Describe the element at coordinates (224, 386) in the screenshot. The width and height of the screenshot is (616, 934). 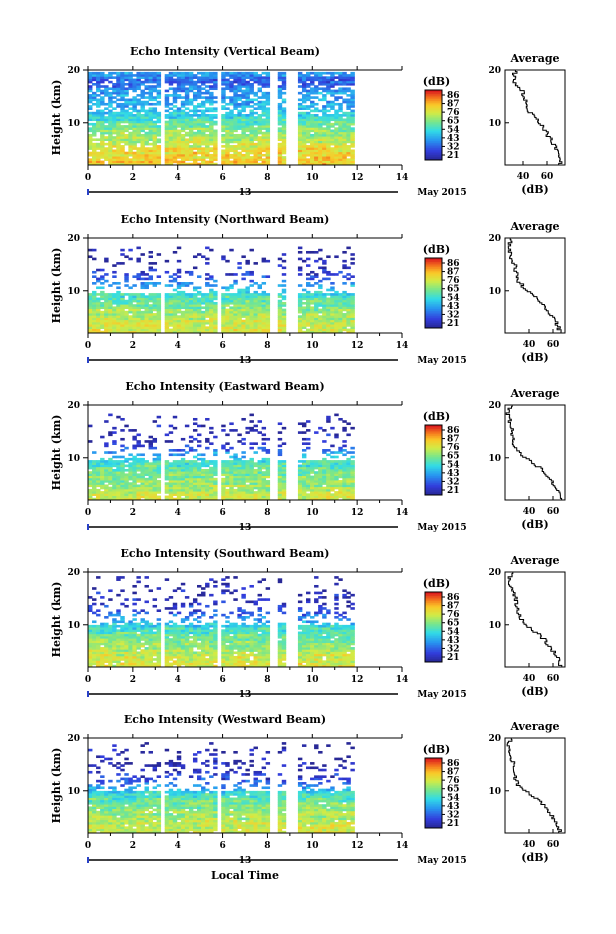
I see `chart-title: Echo Intensity (Eastward Beam)` at that location.